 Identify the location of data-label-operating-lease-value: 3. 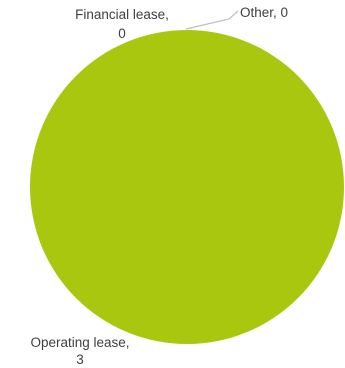
(80, 359).